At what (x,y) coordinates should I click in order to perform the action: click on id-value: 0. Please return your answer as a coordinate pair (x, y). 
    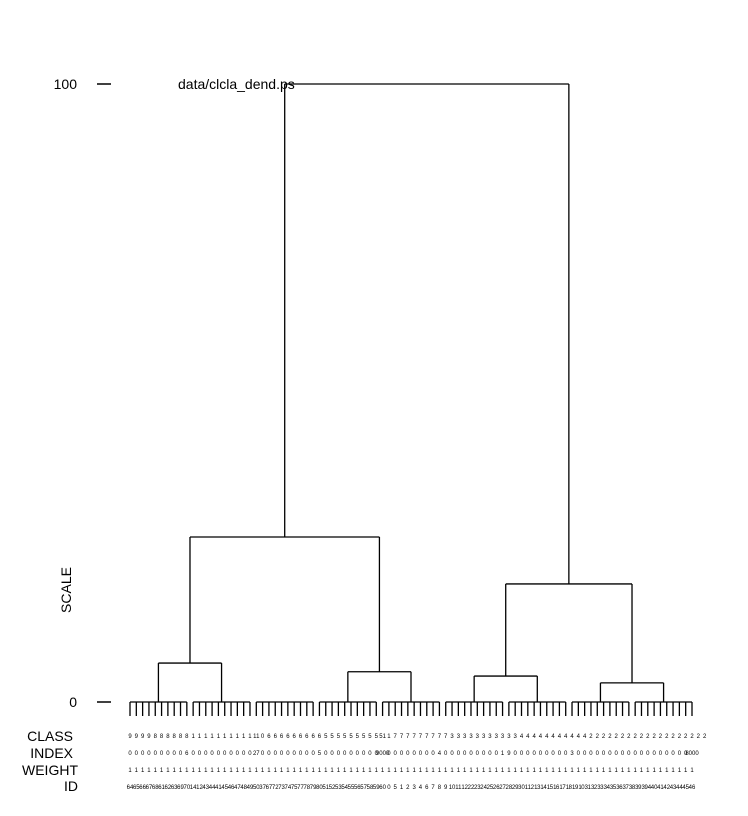
    Looking at the image, I should click on (389, 788).